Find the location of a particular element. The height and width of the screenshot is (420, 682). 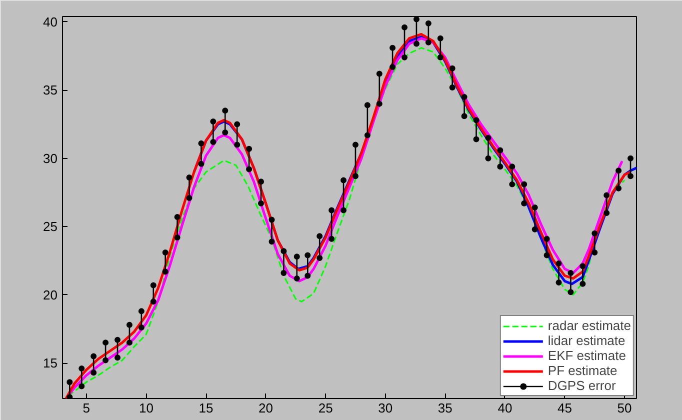

x-tick-label: 40 is located at coordinates (505, 408).